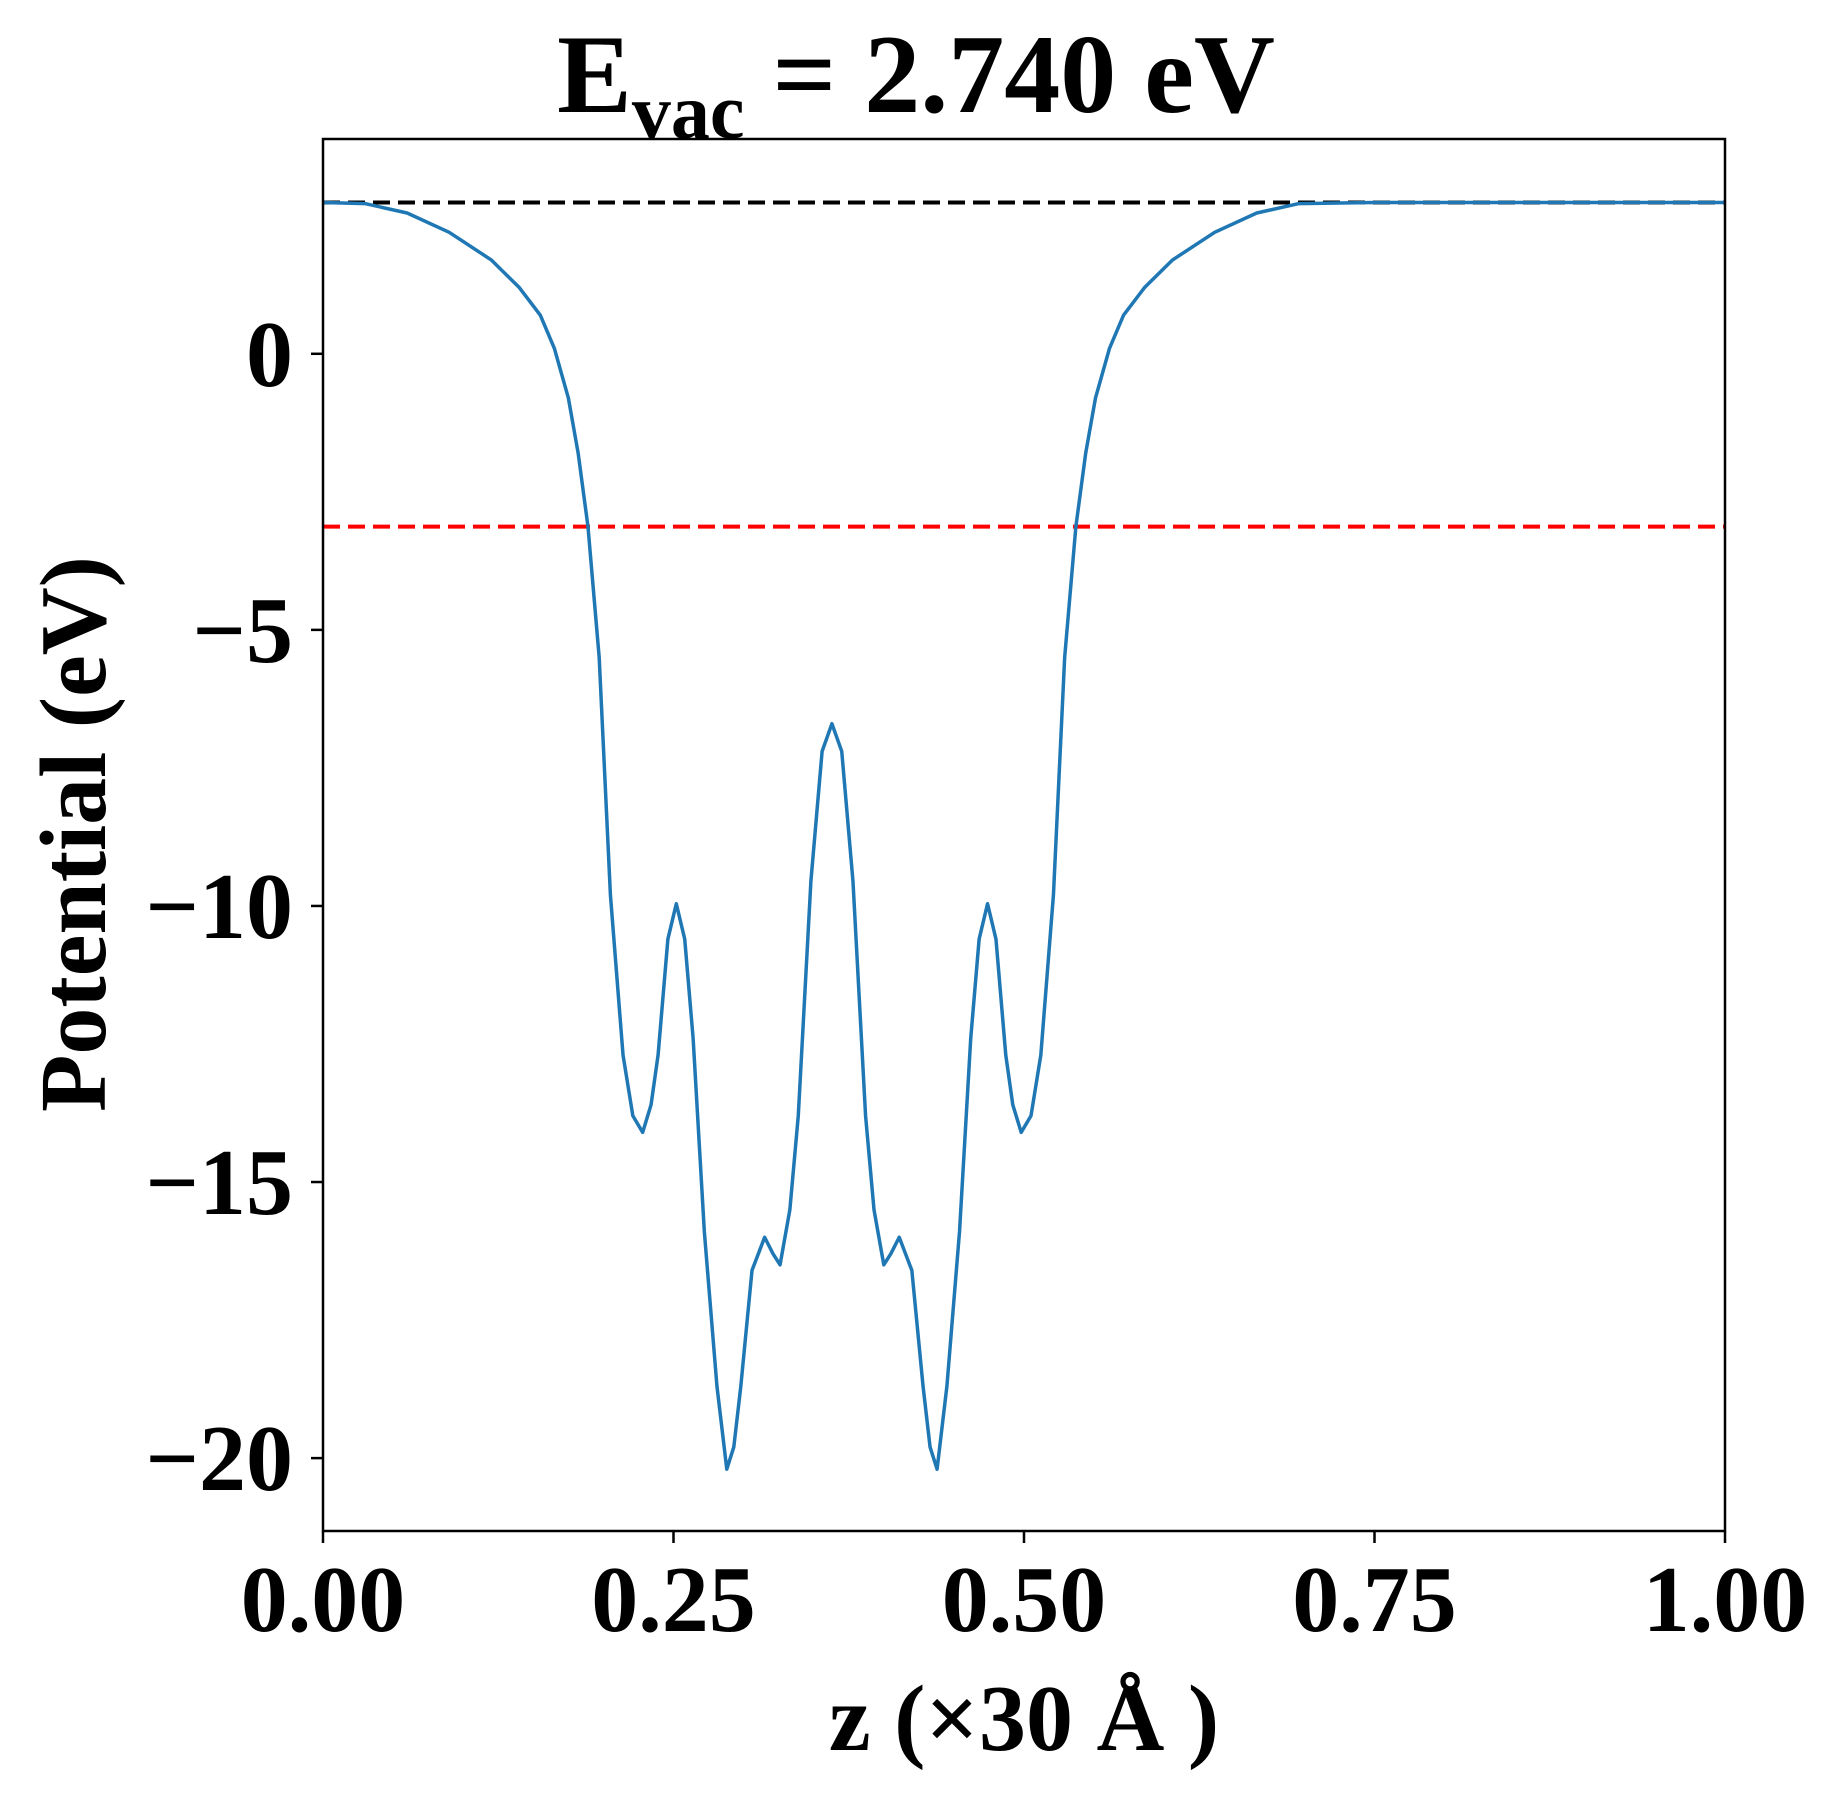 This screenshot has width=1833, height=1794. What do you see at coordinates (219, 907) in the screenshot?
I see `y-tick-label: −10` at bounding box center [219, 907].